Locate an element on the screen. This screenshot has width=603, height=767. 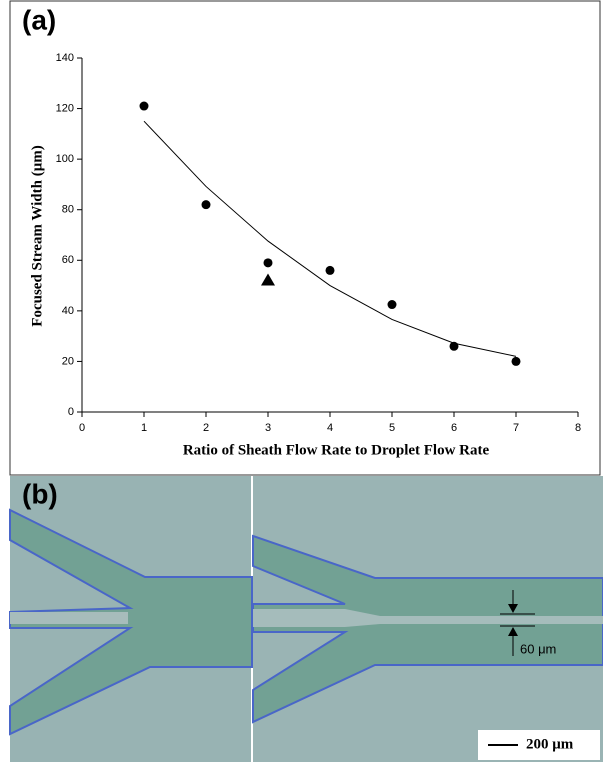
x-tick-label: 3 is located at coordinates (268, 428).